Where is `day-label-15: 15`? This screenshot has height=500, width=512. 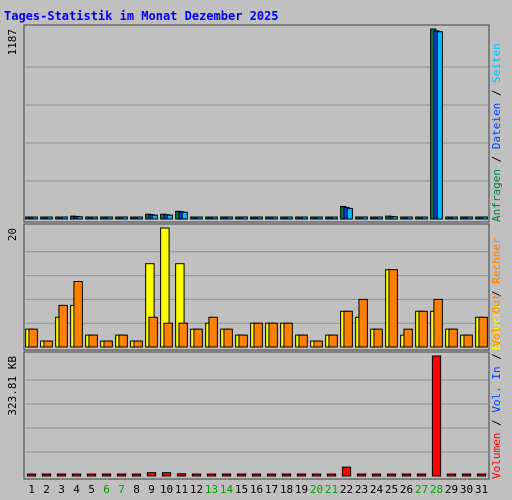
day-label-15: 15 is located at coordinates (241, 489).